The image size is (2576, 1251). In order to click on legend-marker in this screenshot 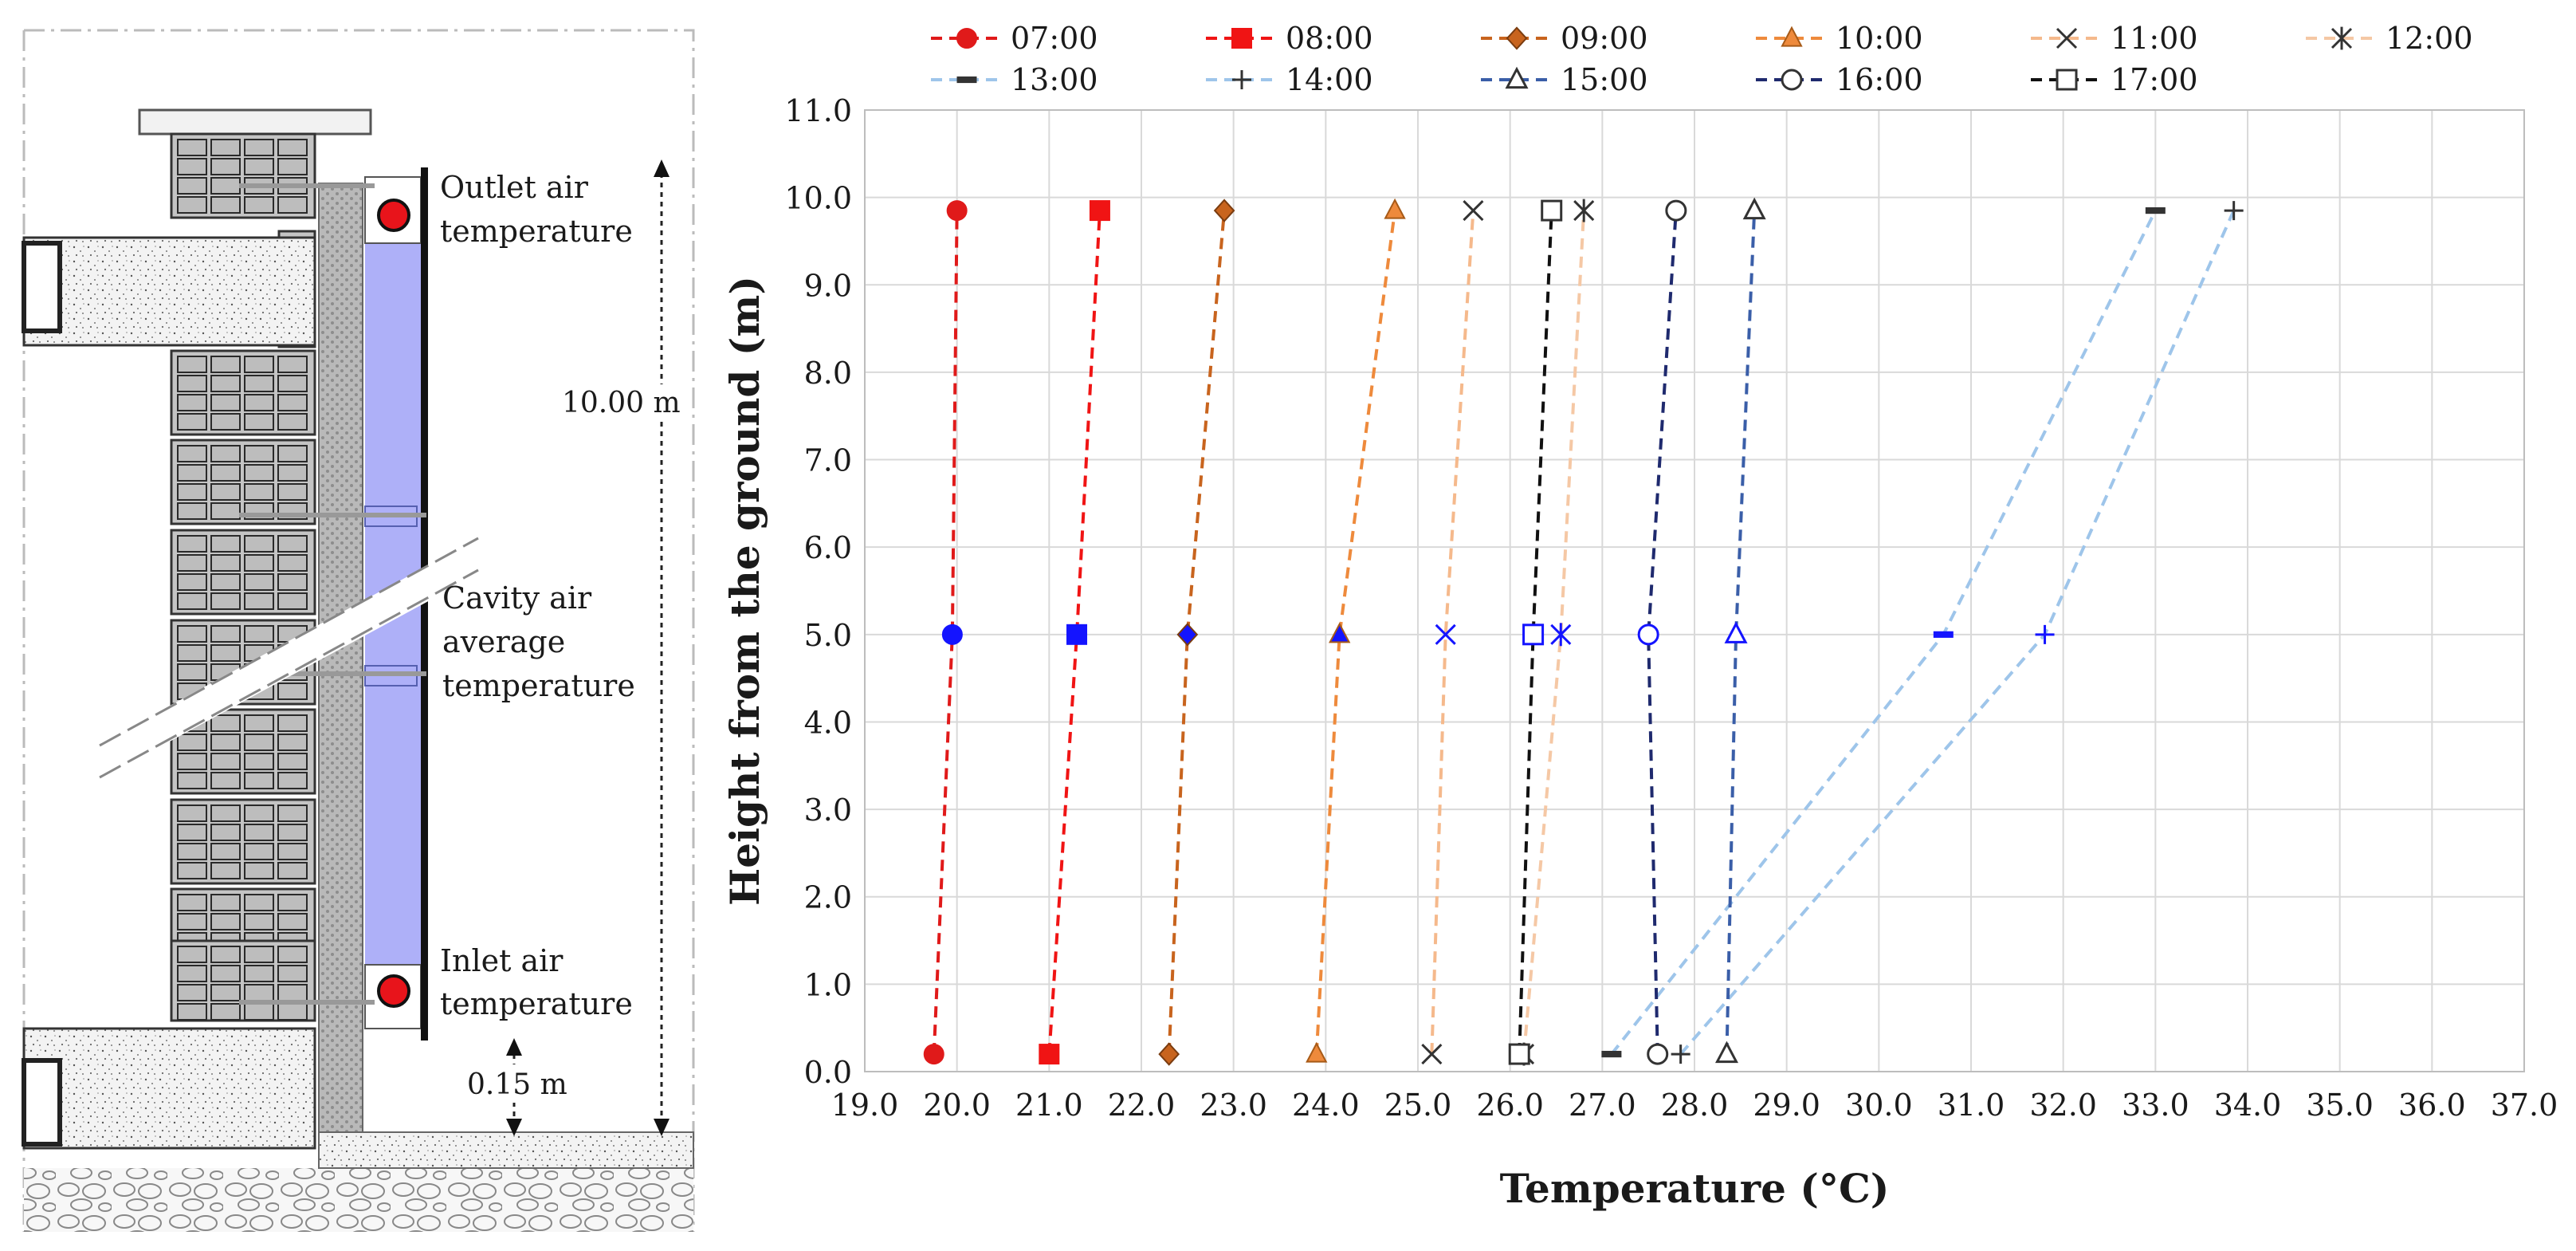, I will do `click(1792, 36)`.